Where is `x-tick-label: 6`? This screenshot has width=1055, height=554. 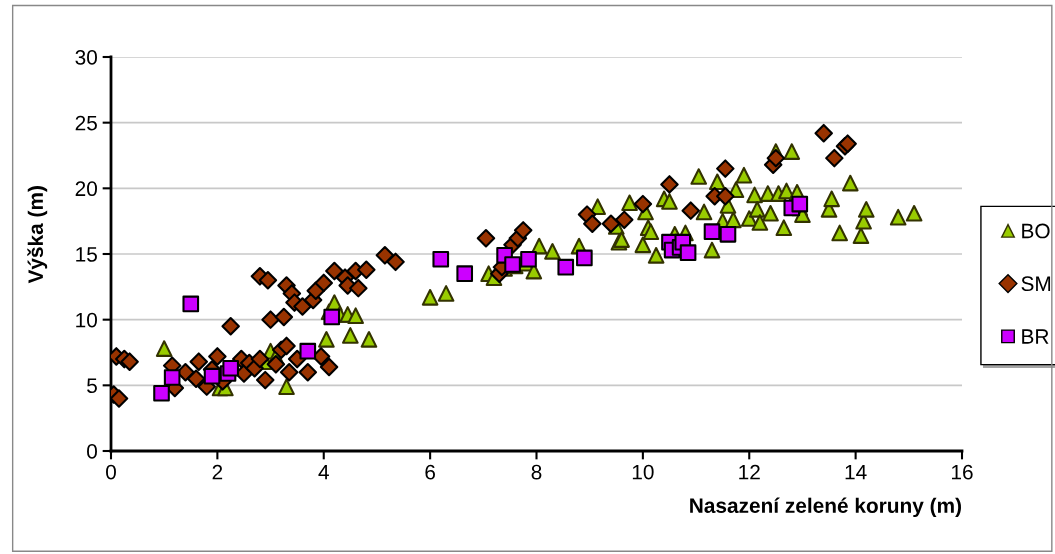 x-tick-label: 6 is located at coordinates (430, 472).